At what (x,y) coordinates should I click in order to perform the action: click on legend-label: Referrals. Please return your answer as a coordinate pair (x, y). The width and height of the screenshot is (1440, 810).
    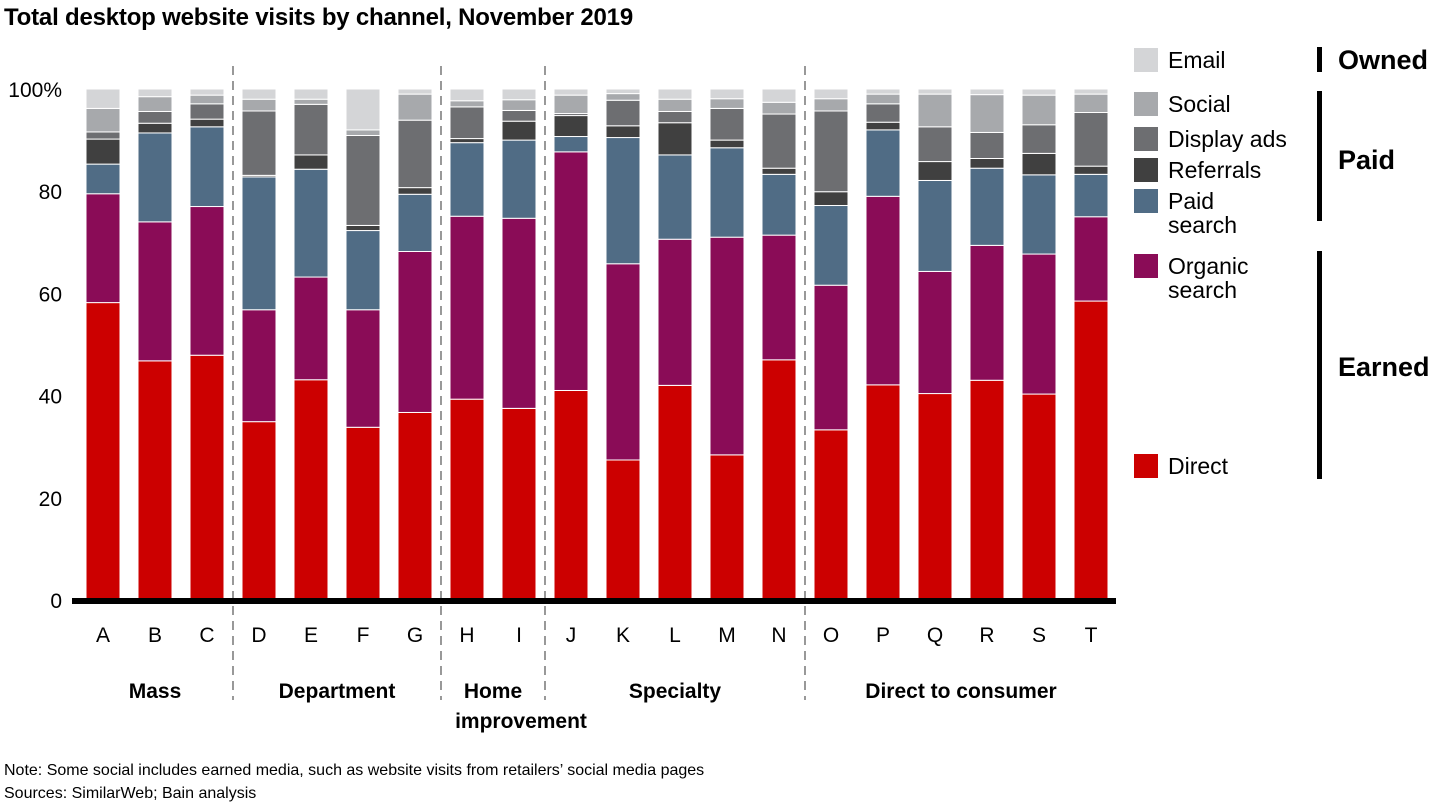
    Looking at the image, I should click on (1214, 170).